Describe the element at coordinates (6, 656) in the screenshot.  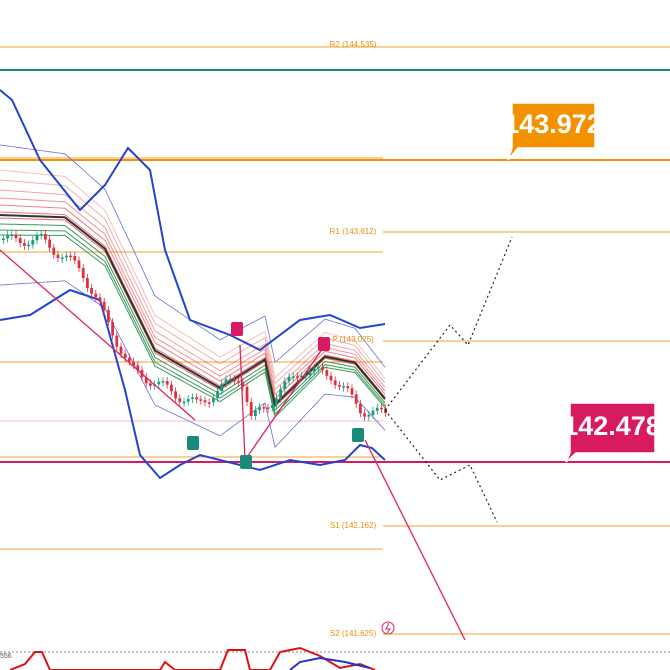
I see `indicator-label: 556` at that location.